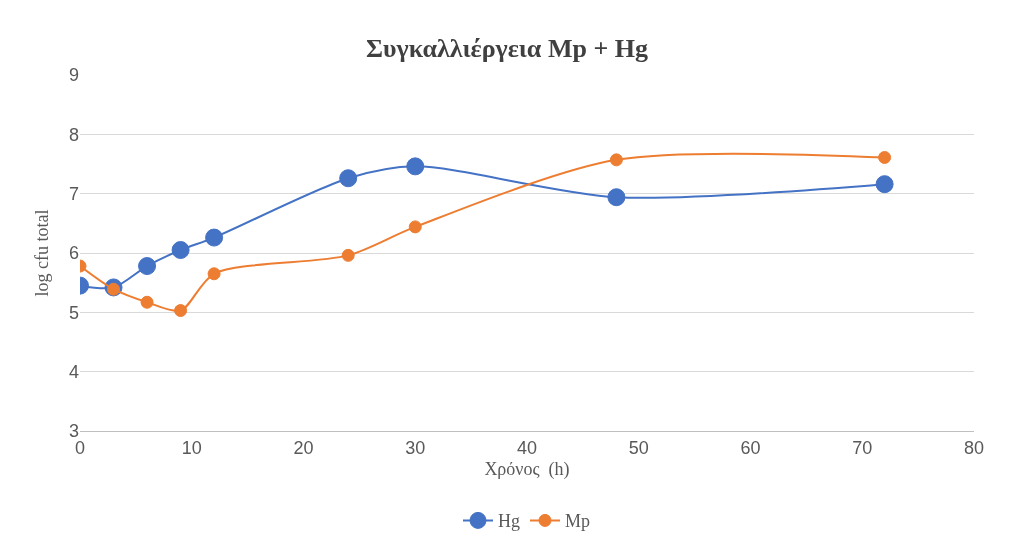 The image size is (1014, 551). Describe the element at coordinates (191, 447) in the screenshot. I see `x-tick-label: 10` at that location.